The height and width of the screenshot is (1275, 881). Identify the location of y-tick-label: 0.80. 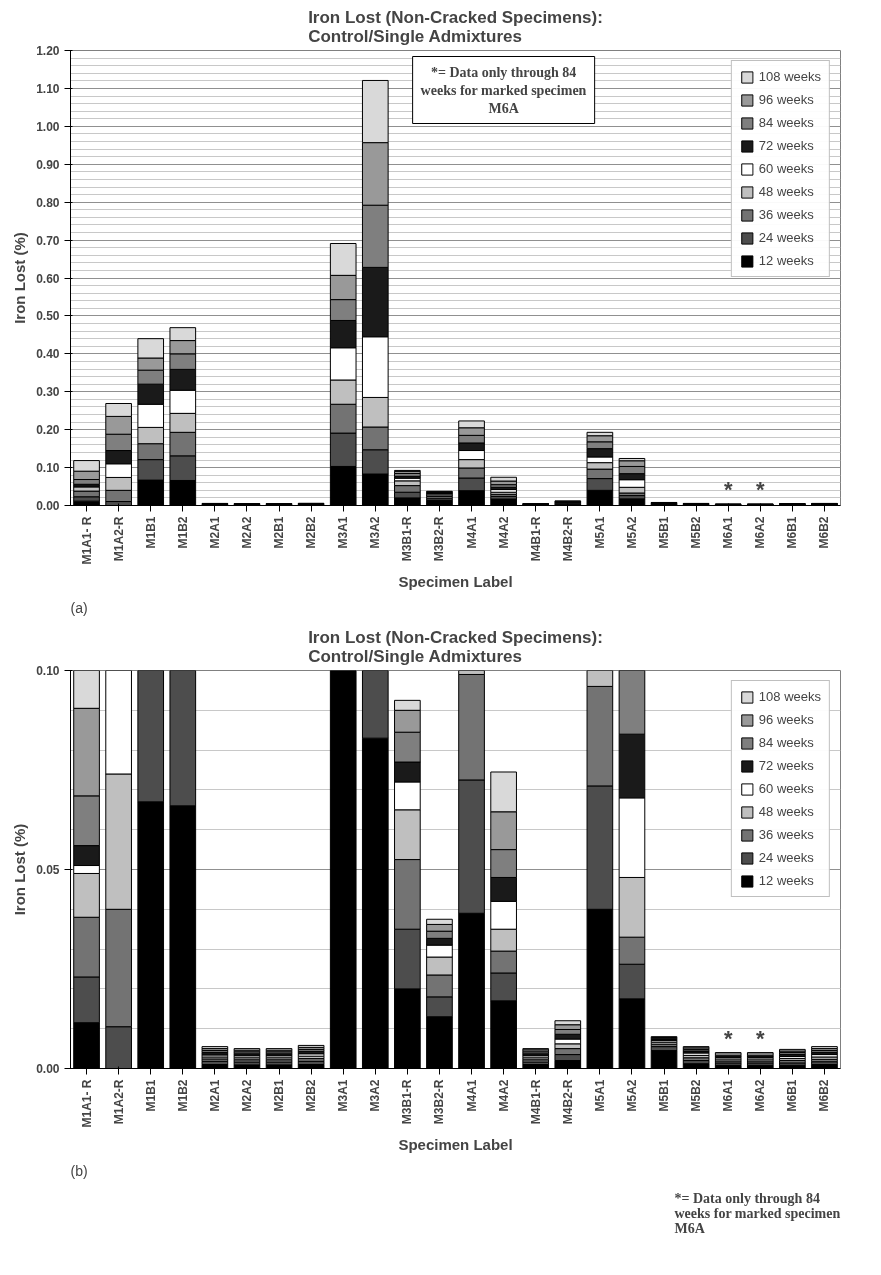
(48, 202).